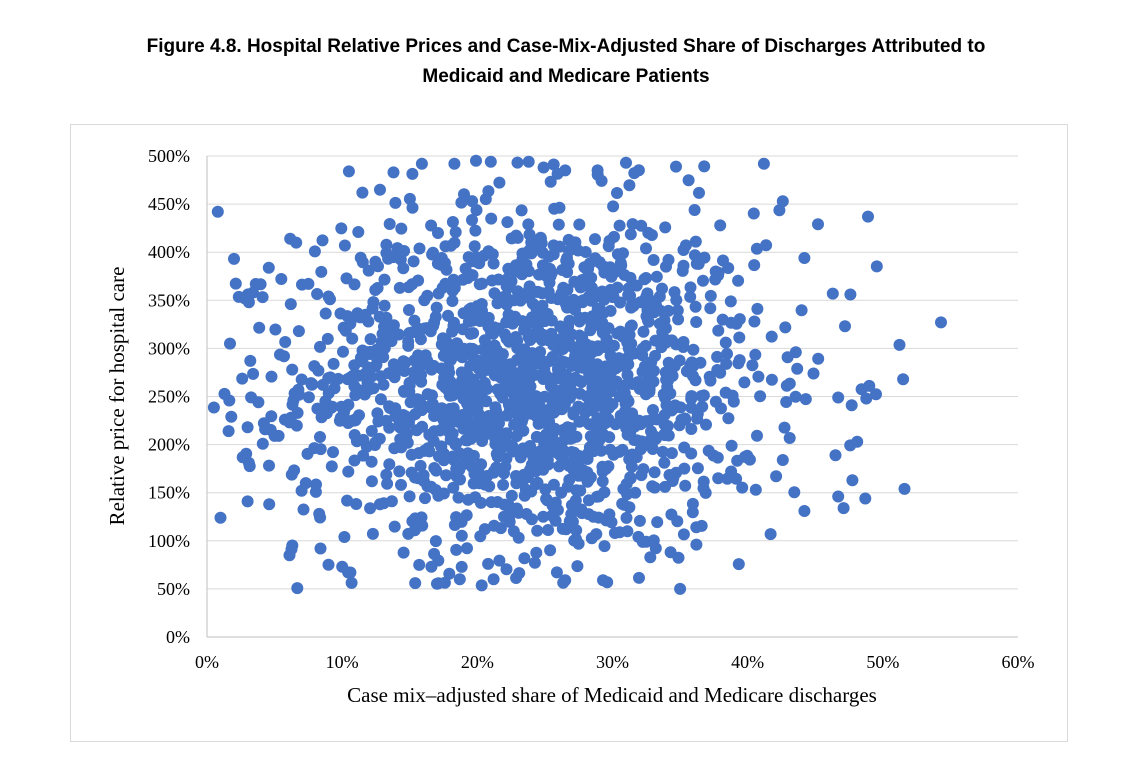  I want to click on y-axis-title: Relative price for hospital care, so click(117, 396).